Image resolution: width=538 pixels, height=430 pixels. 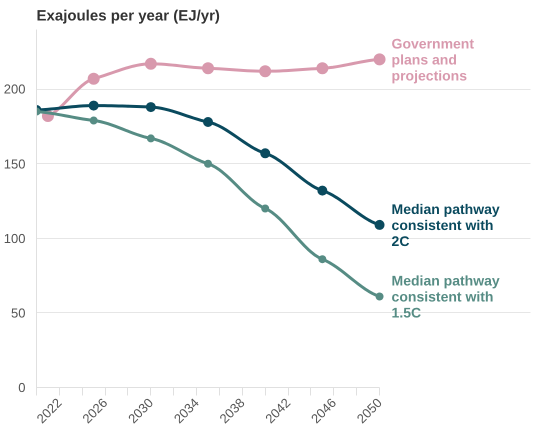 I want to click on series-label: Government plans and projections, so click(x=433, y=59).